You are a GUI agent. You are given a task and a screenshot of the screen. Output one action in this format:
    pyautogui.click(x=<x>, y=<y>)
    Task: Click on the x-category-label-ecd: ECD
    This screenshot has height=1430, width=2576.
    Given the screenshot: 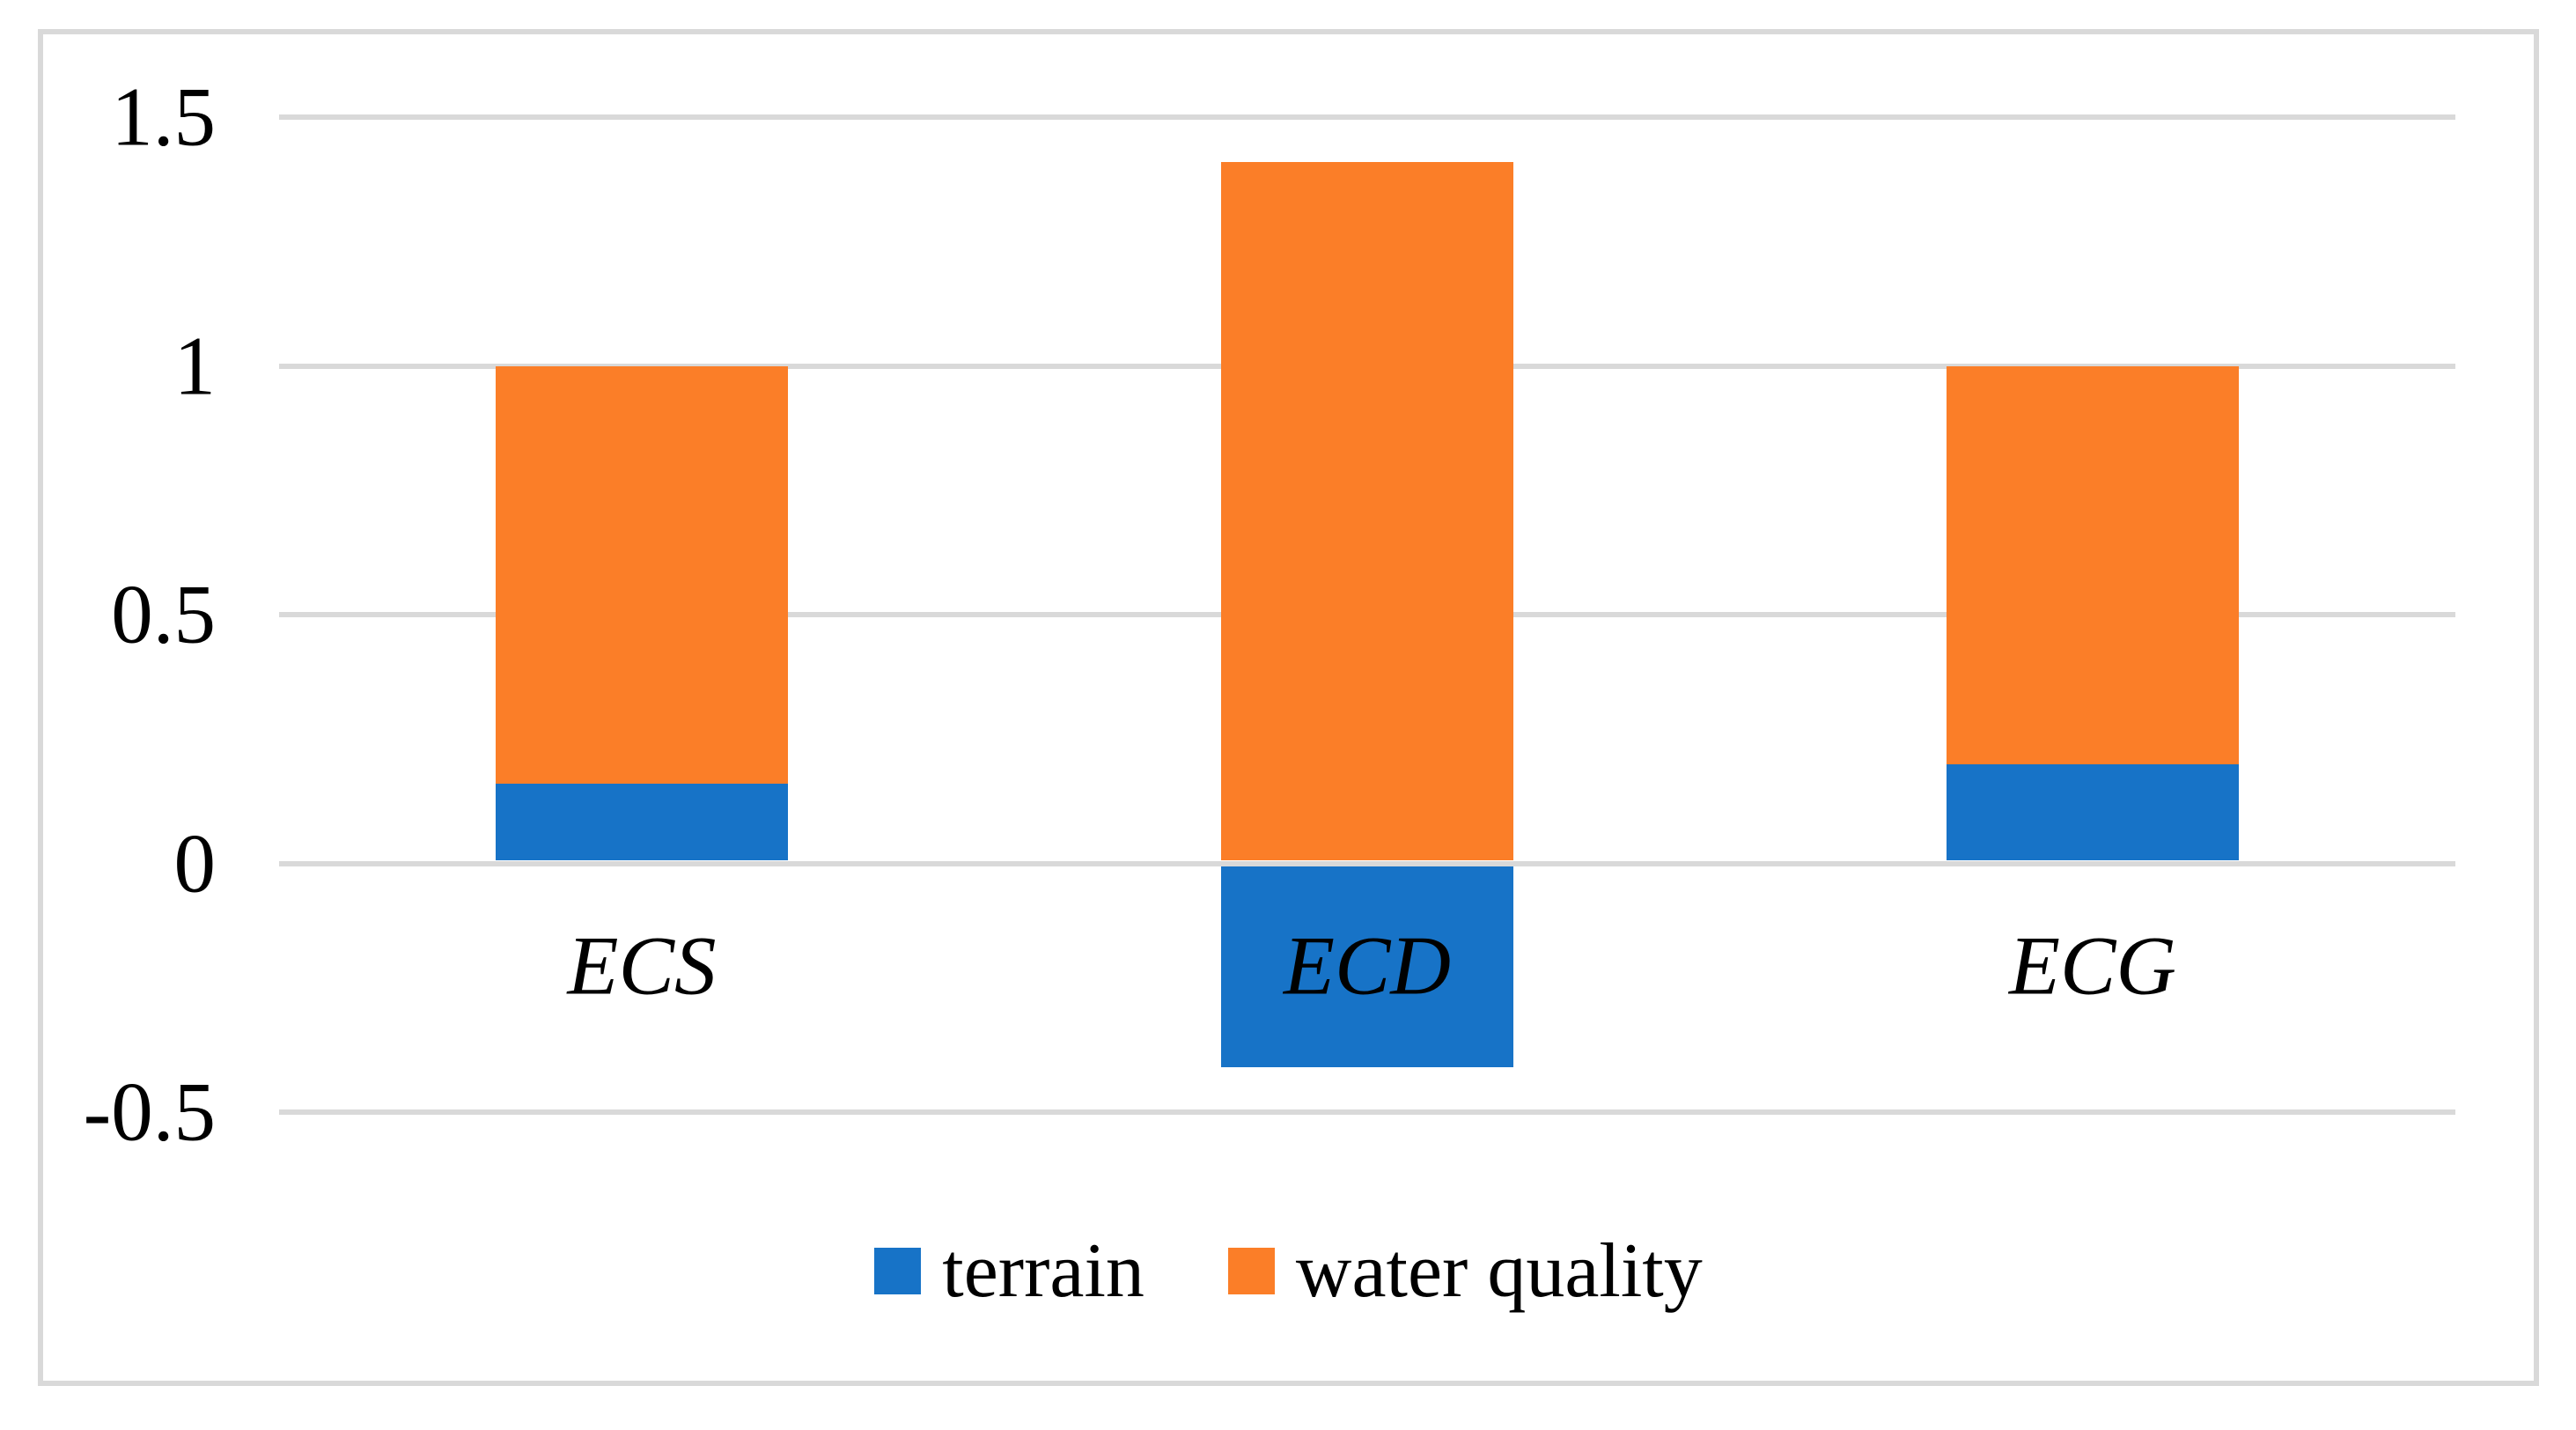 What is the action you would take?
    pyautogui.click(x=1368, y=965)
    